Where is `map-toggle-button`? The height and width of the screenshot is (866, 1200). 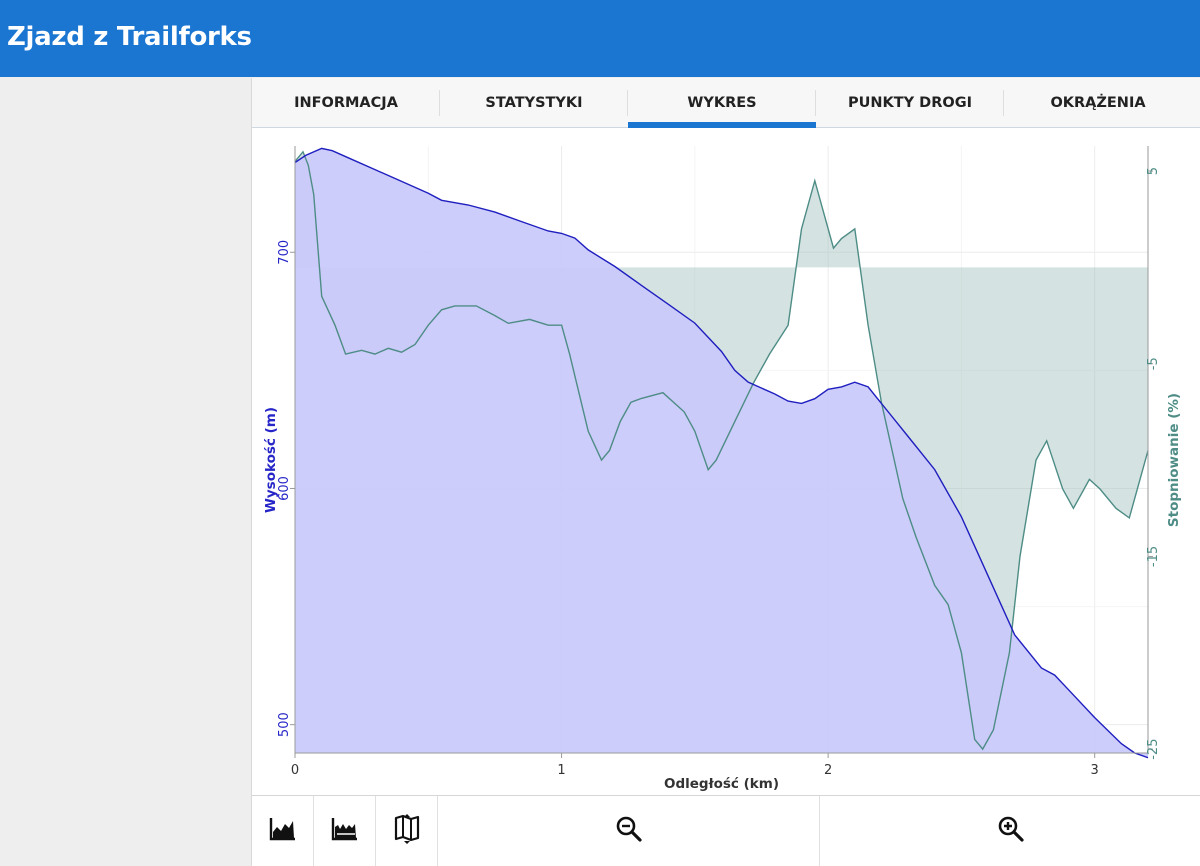 map-toggle-button is located at coordinates (407, 831).